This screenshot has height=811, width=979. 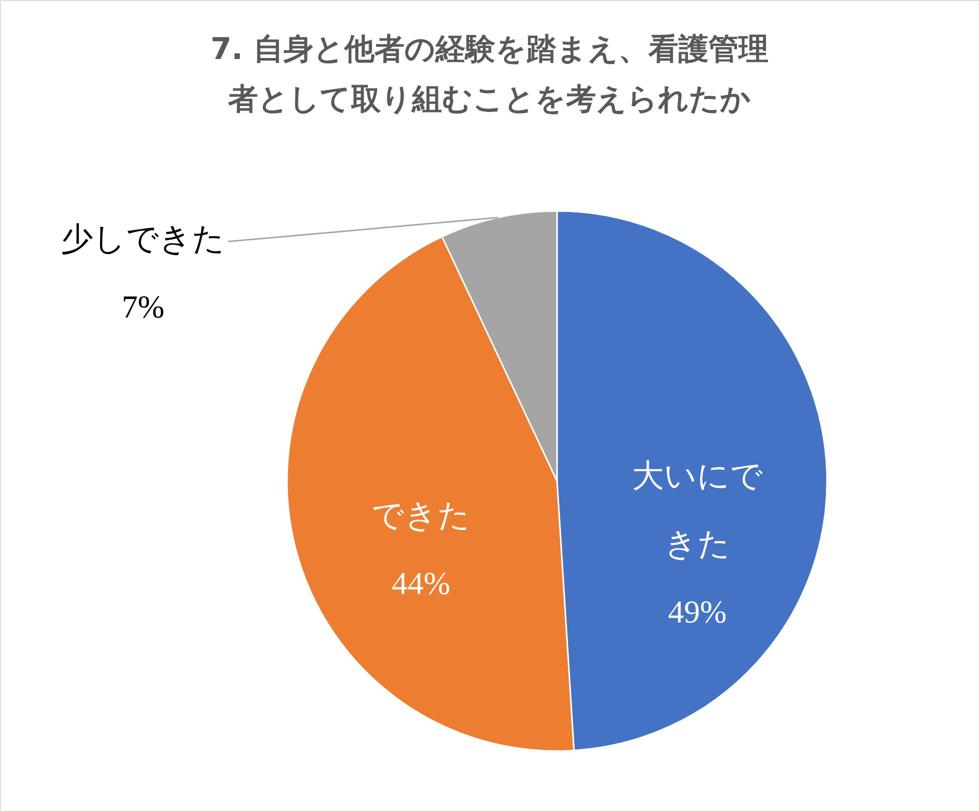 I want to click on slice-label: できた, so click(x=421, y=514).